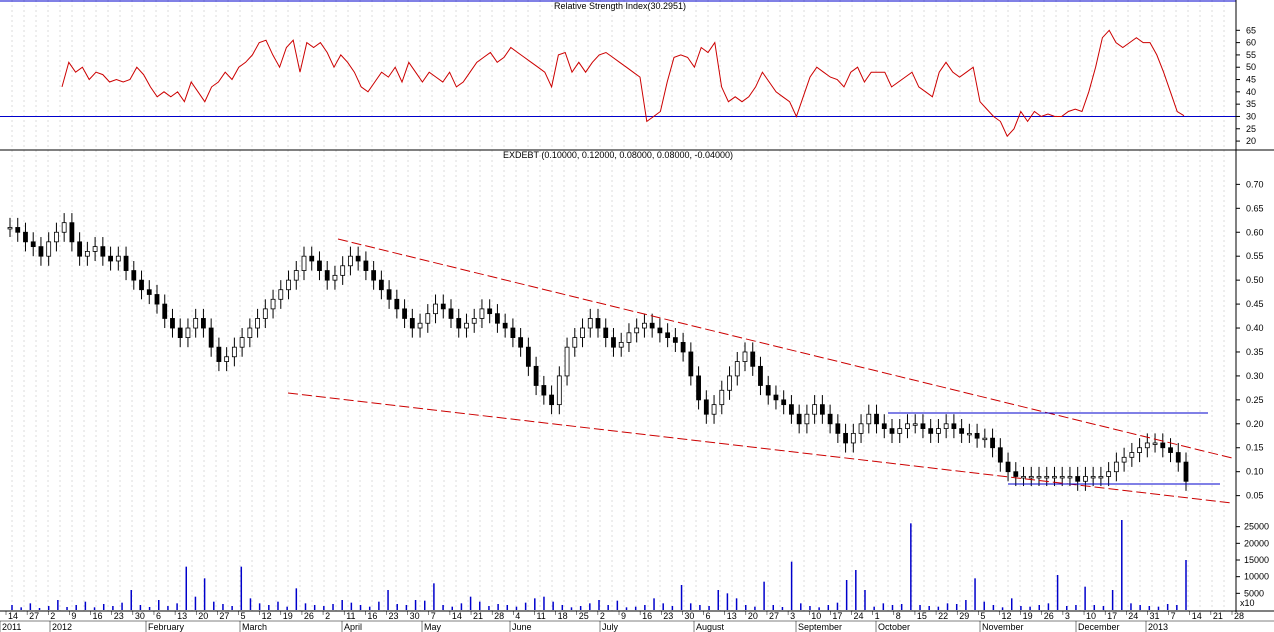 The image size is (1274, 632). I want to click on price-y-tick-label: 0.55, so click(1255, 256).